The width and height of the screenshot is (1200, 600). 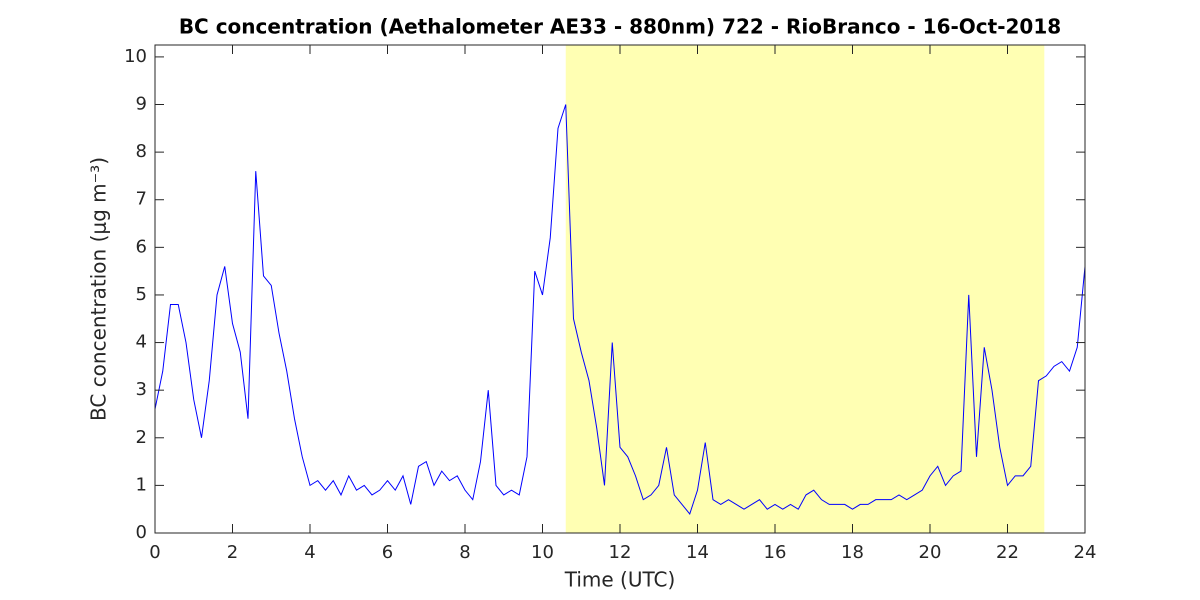 I want to click on x-tick-label: 16, so click(x=775, y=552).